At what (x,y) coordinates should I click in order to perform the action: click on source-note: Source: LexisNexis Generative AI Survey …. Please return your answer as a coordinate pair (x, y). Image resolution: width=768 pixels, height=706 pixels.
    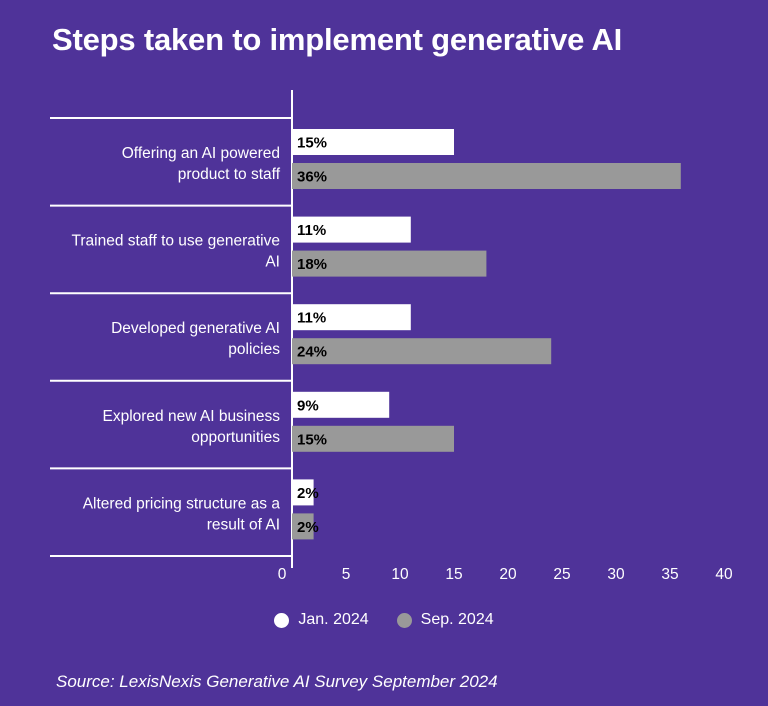
    Looking at the image, I should click on (277, 681).